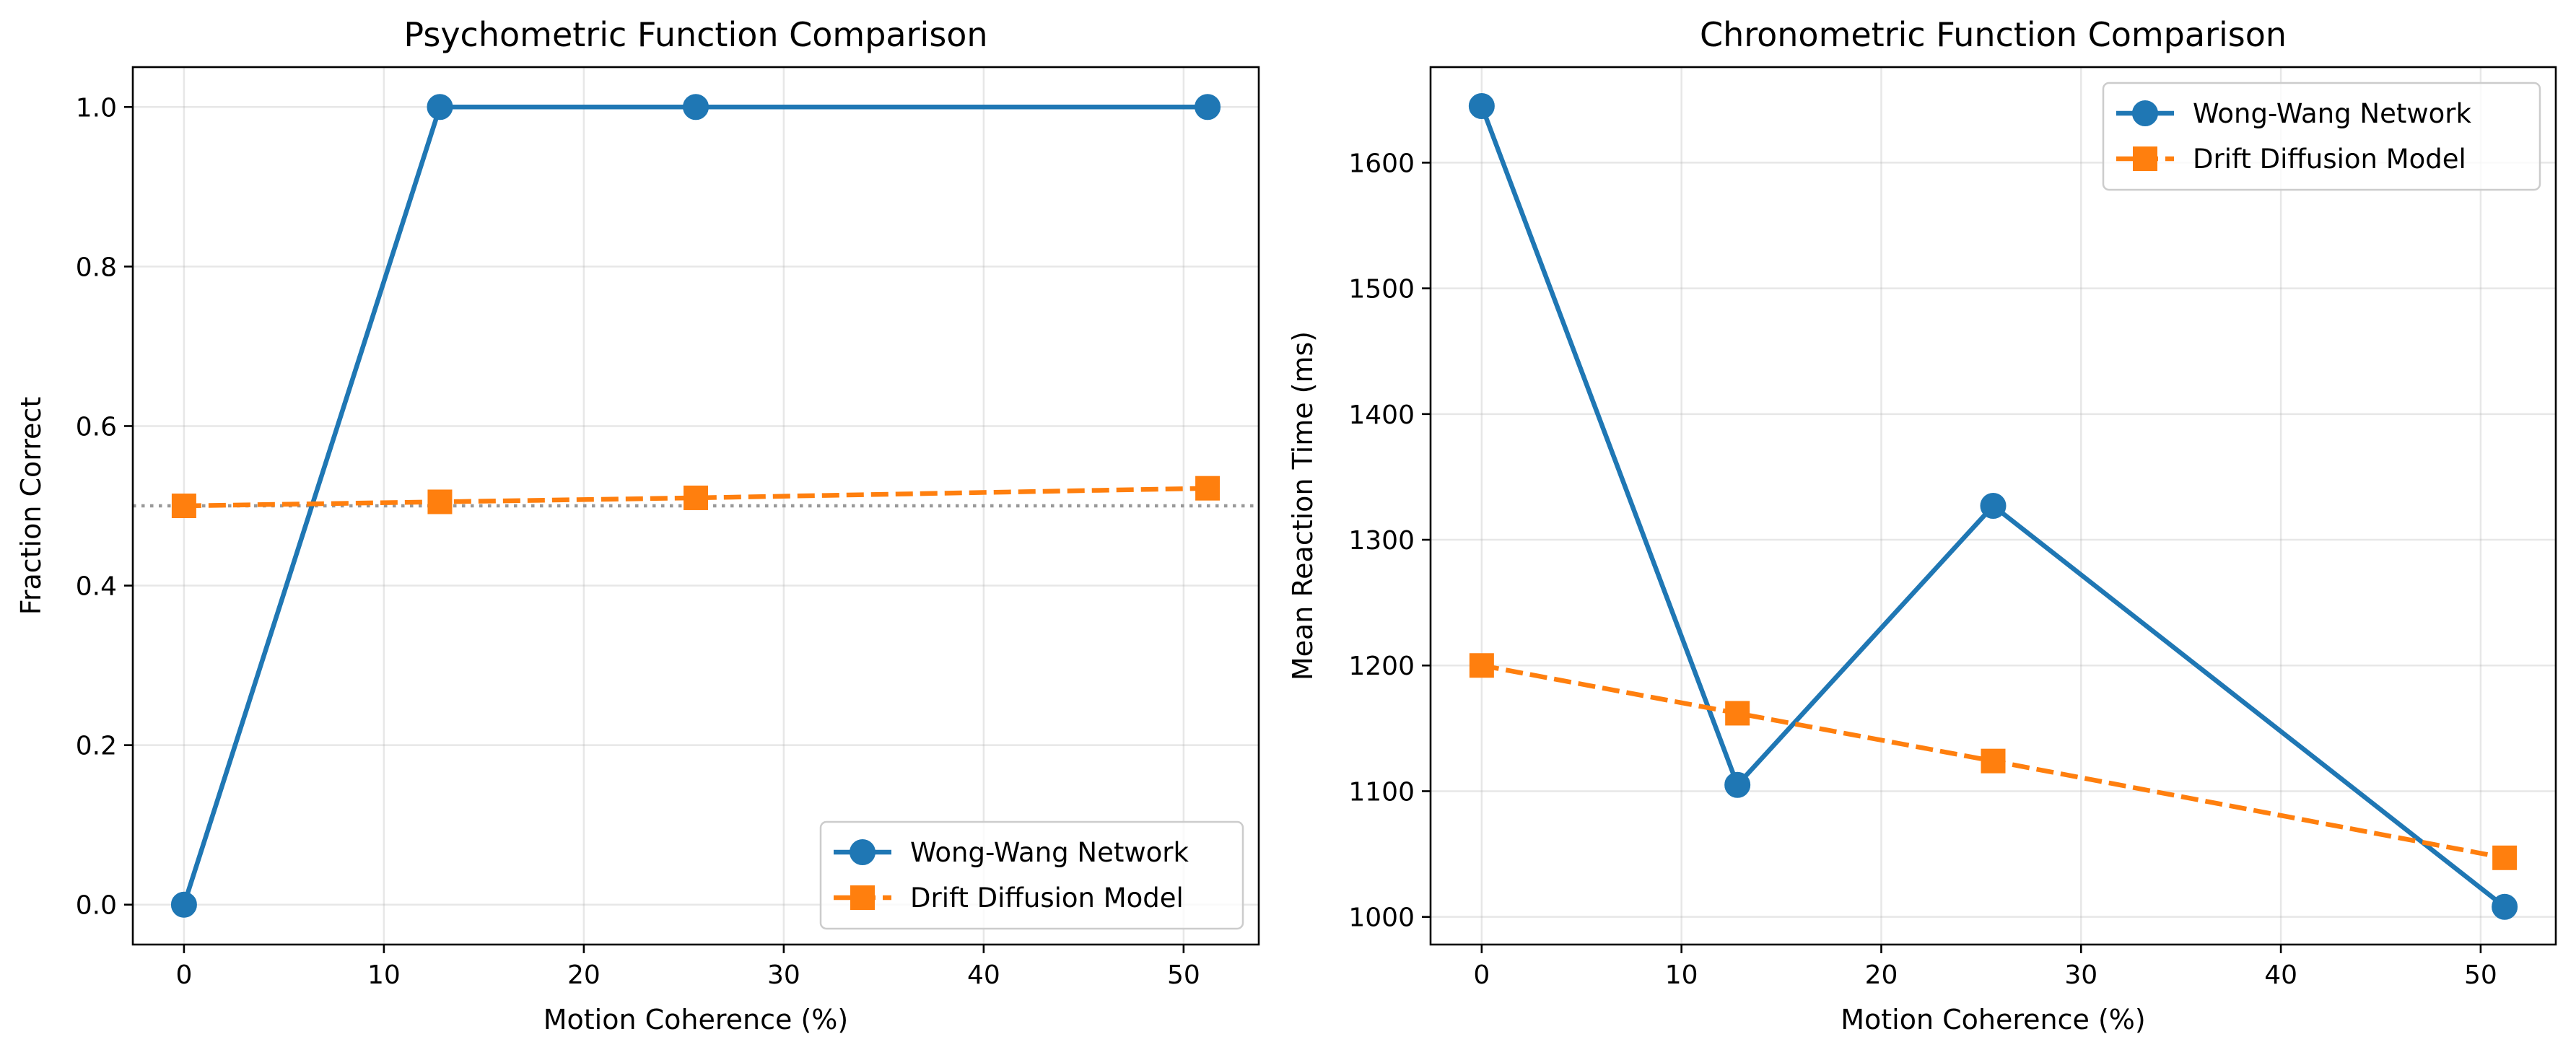 This screenshot has width=2576, height=1060. I want to click on y-tick-label: 1000, so click(1381, 918).